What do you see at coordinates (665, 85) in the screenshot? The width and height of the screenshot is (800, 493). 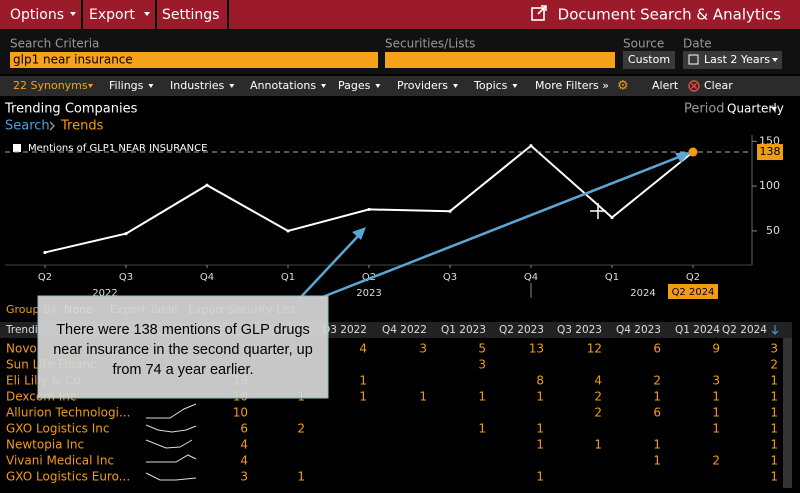 I see `alert-button: Alert` at bounding box center [665, 85].